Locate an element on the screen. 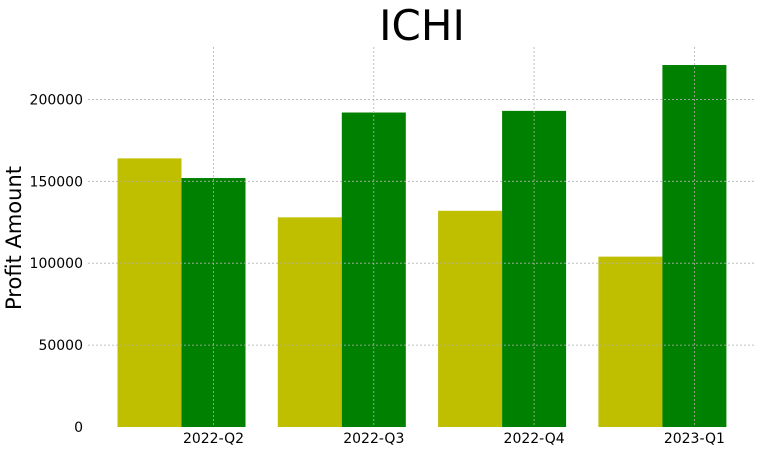 This screenshot has width=763, height=452. y-tick-label: 100000 is located at coordinates (56, 264).